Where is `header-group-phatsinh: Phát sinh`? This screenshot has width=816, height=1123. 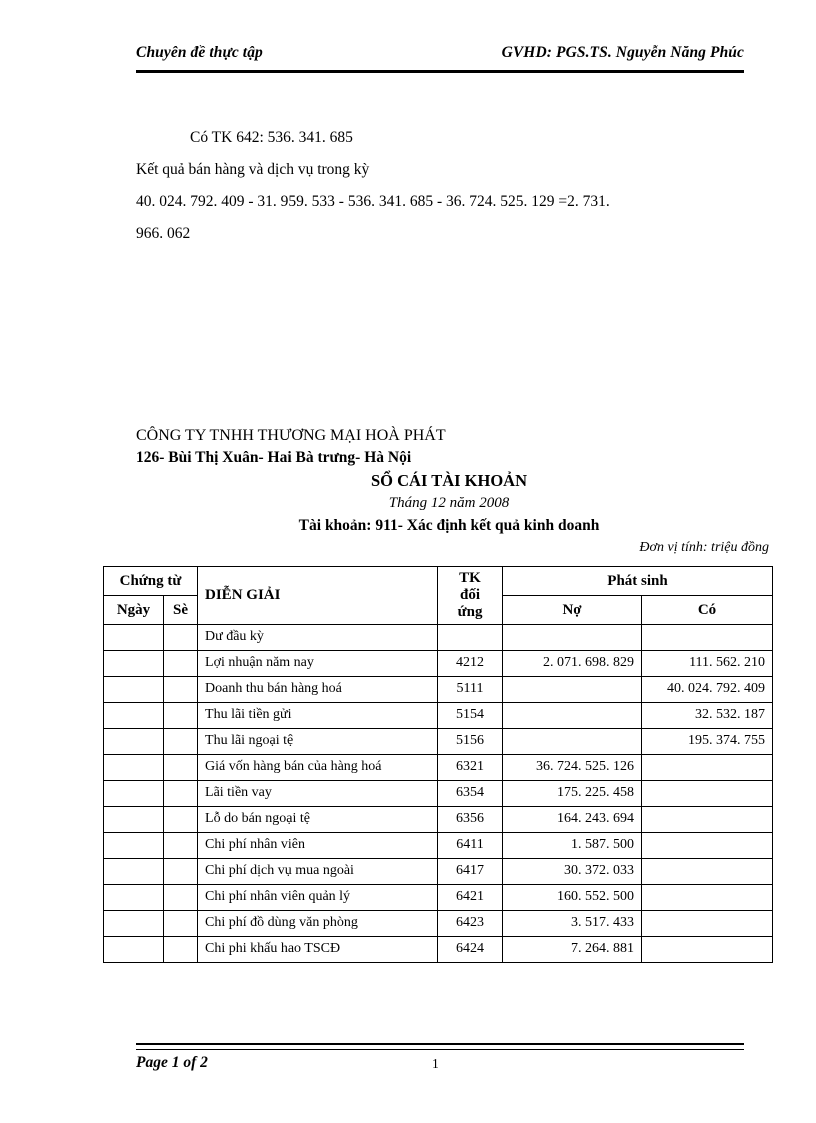 header-group-phatsinh: Phát sinh is located at coordinates (638, 581).